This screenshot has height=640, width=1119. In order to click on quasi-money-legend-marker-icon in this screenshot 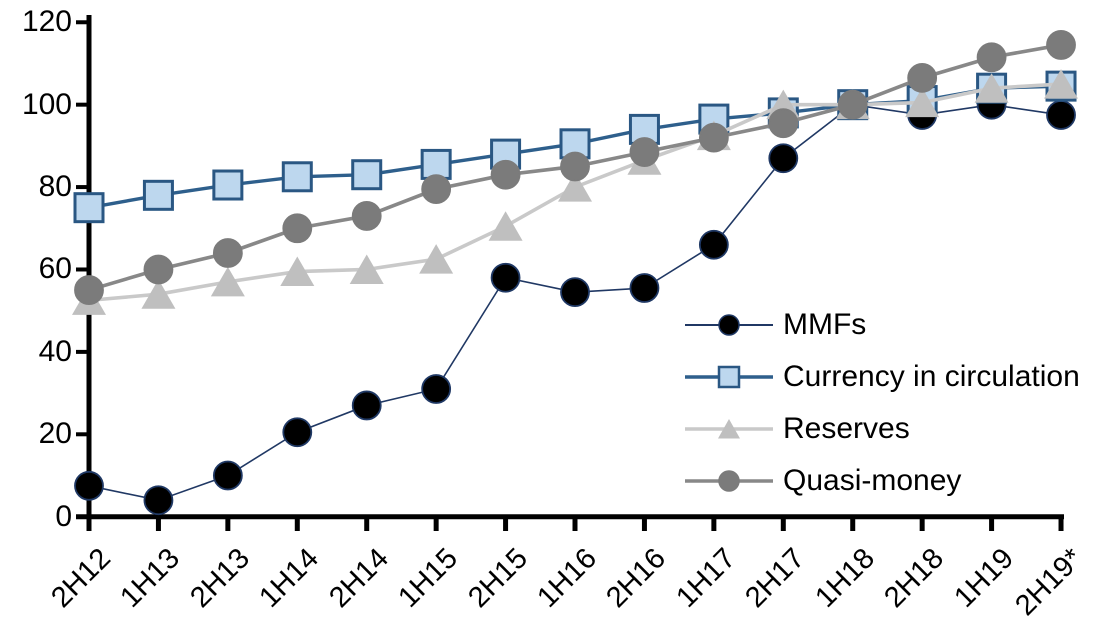, I will do `click(729, 481)`.